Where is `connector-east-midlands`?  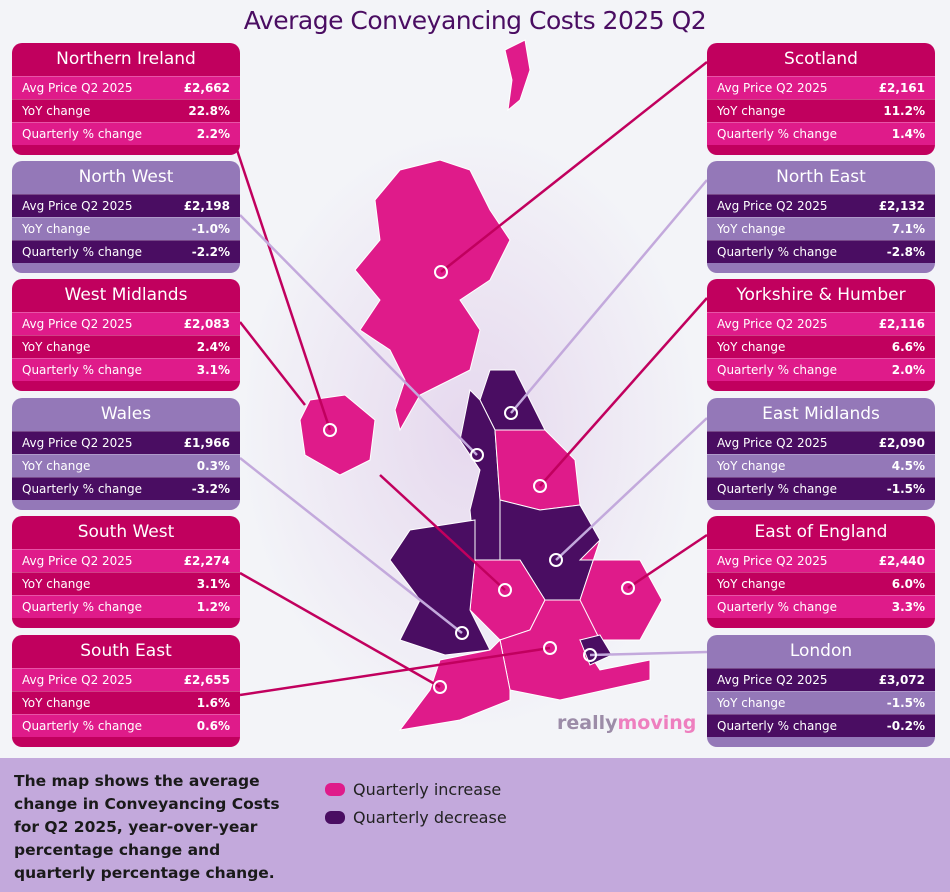
connector-east-midlands is located at coordinates (631, 489).